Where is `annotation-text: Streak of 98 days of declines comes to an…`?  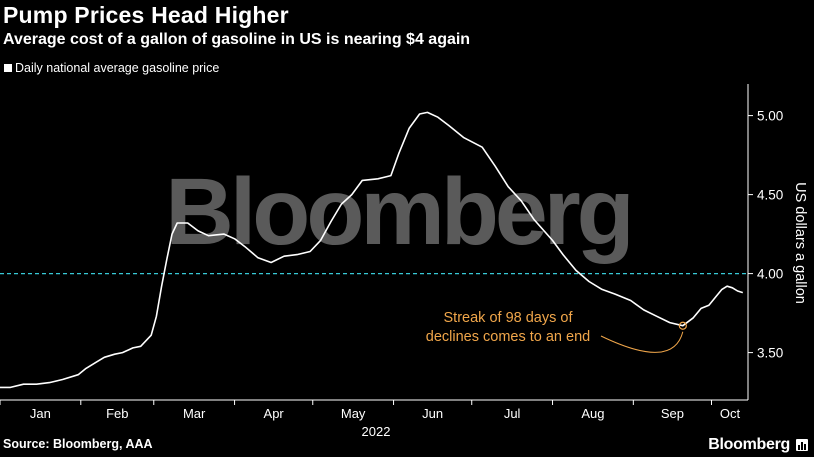 annotation-text: Streak of 98 days of declines comes to an… is located at coordinates (508, 327).